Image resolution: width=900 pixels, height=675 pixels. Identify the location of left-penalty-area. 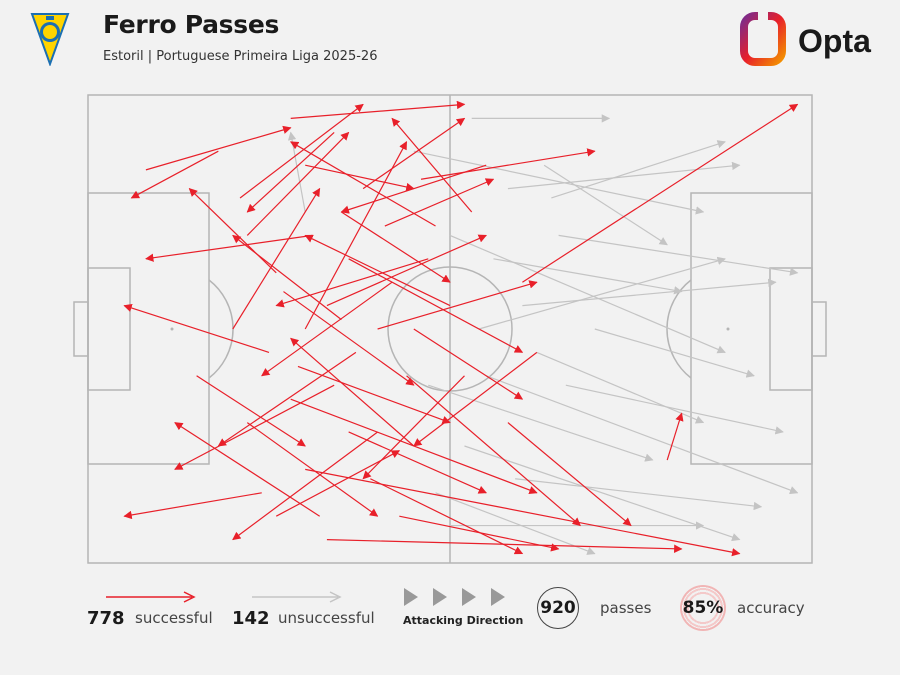
(148, 328).